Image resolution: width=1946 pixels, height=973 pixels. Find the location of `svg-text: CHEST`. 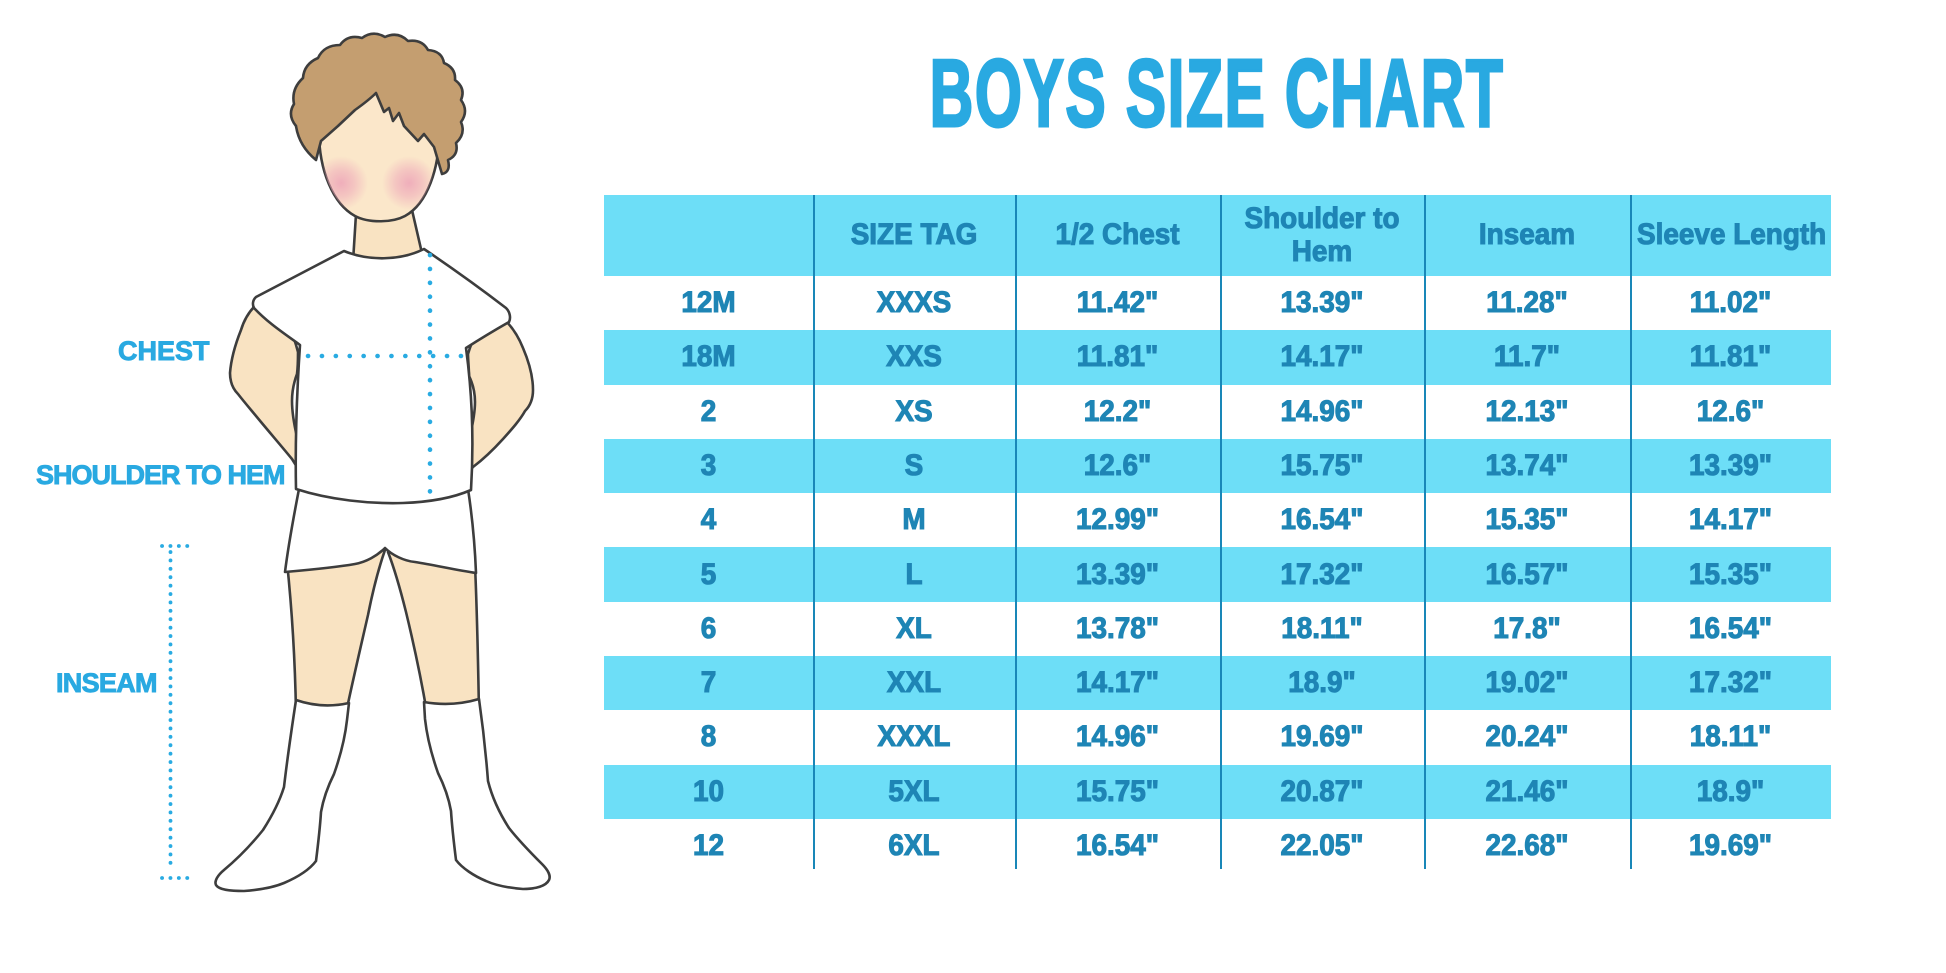

svg-text: CHEST is located at coordinates (164, 351).